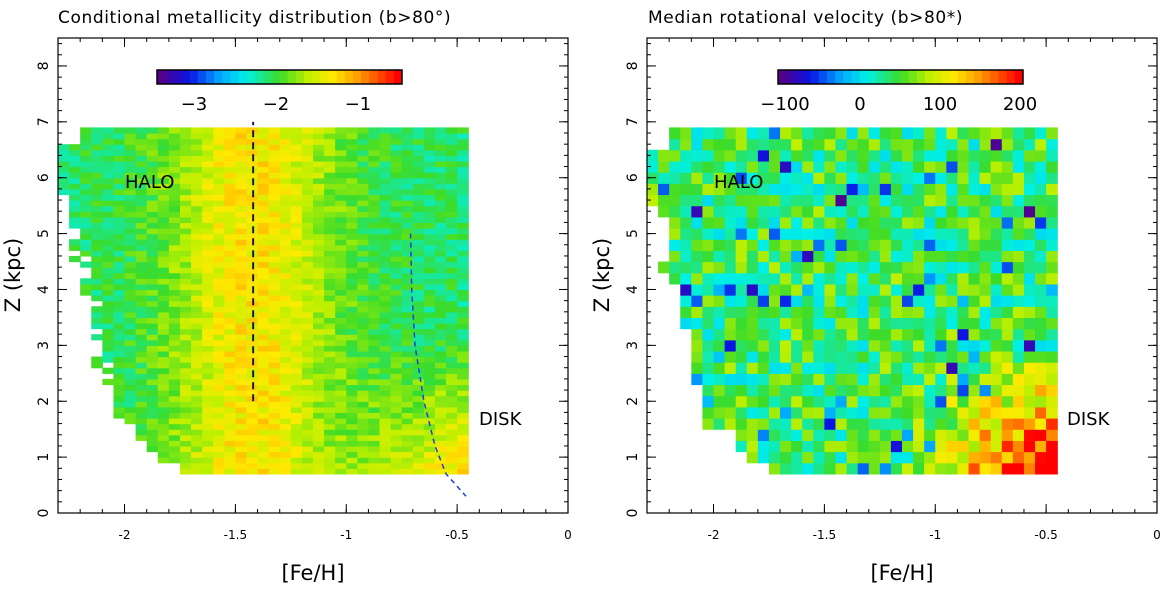 The image size is (1164, 593). What do you see at coordinates (940, 104) in the screenshot?
I see `colorbar-tick-label: 100` at bounding box center [940, 104].